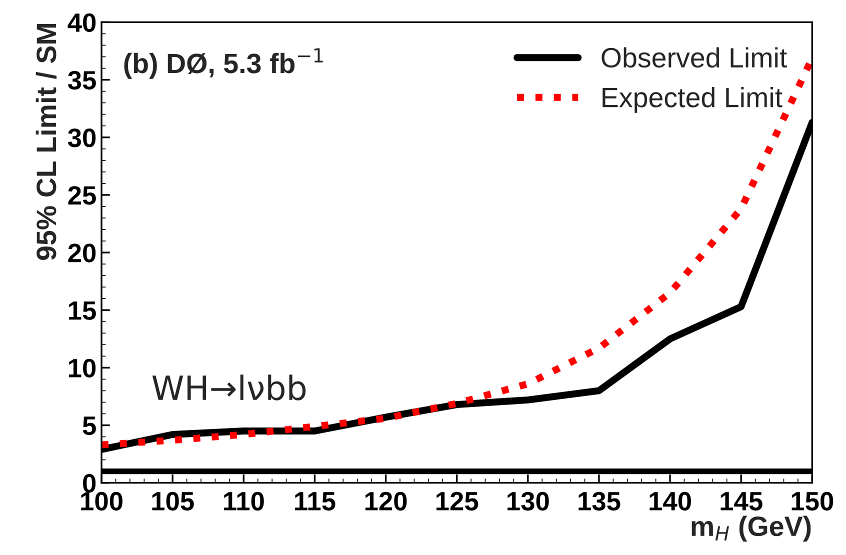  I want to click on y-tick-label: 40, so click(82, 22).